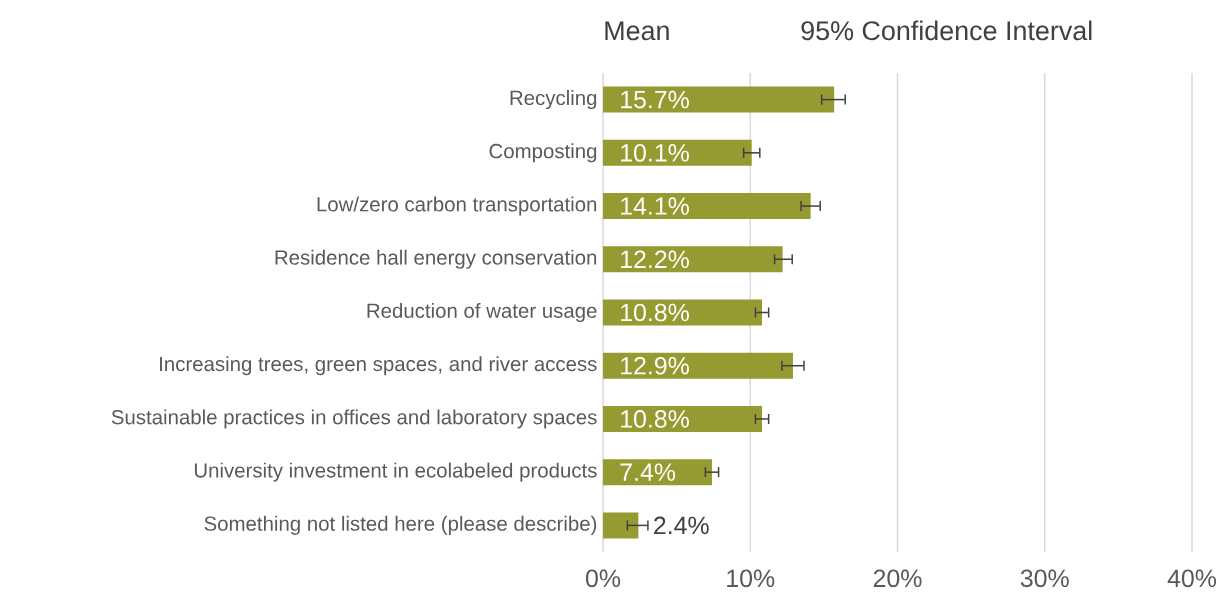 This screenshot has width=1223, height=597. Describe the element at coordinates (1192, 578) in the screenshot. I see `x-tick-label: 40%` at that location.